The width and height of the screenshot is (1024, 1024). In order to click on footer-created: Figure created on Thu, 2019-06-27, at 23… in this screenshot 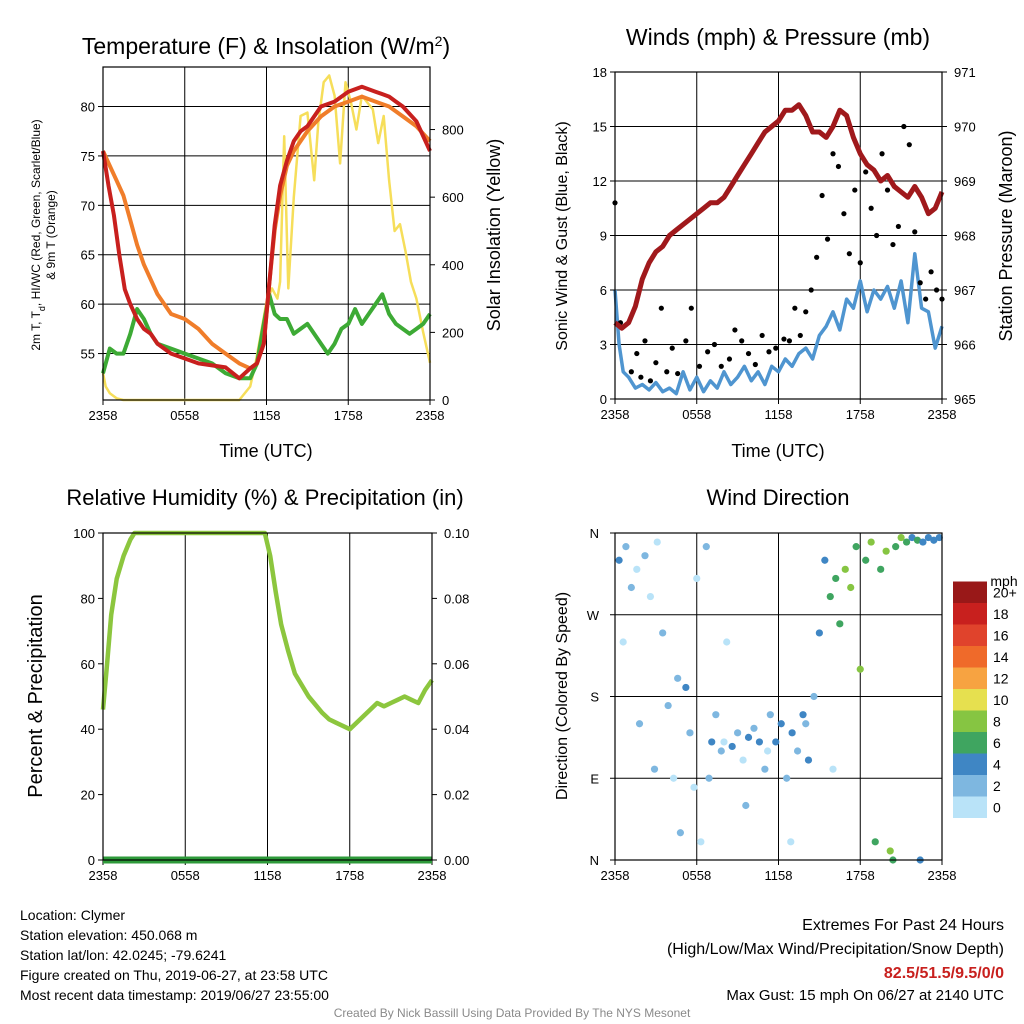, I will do `click(174, 975)`.